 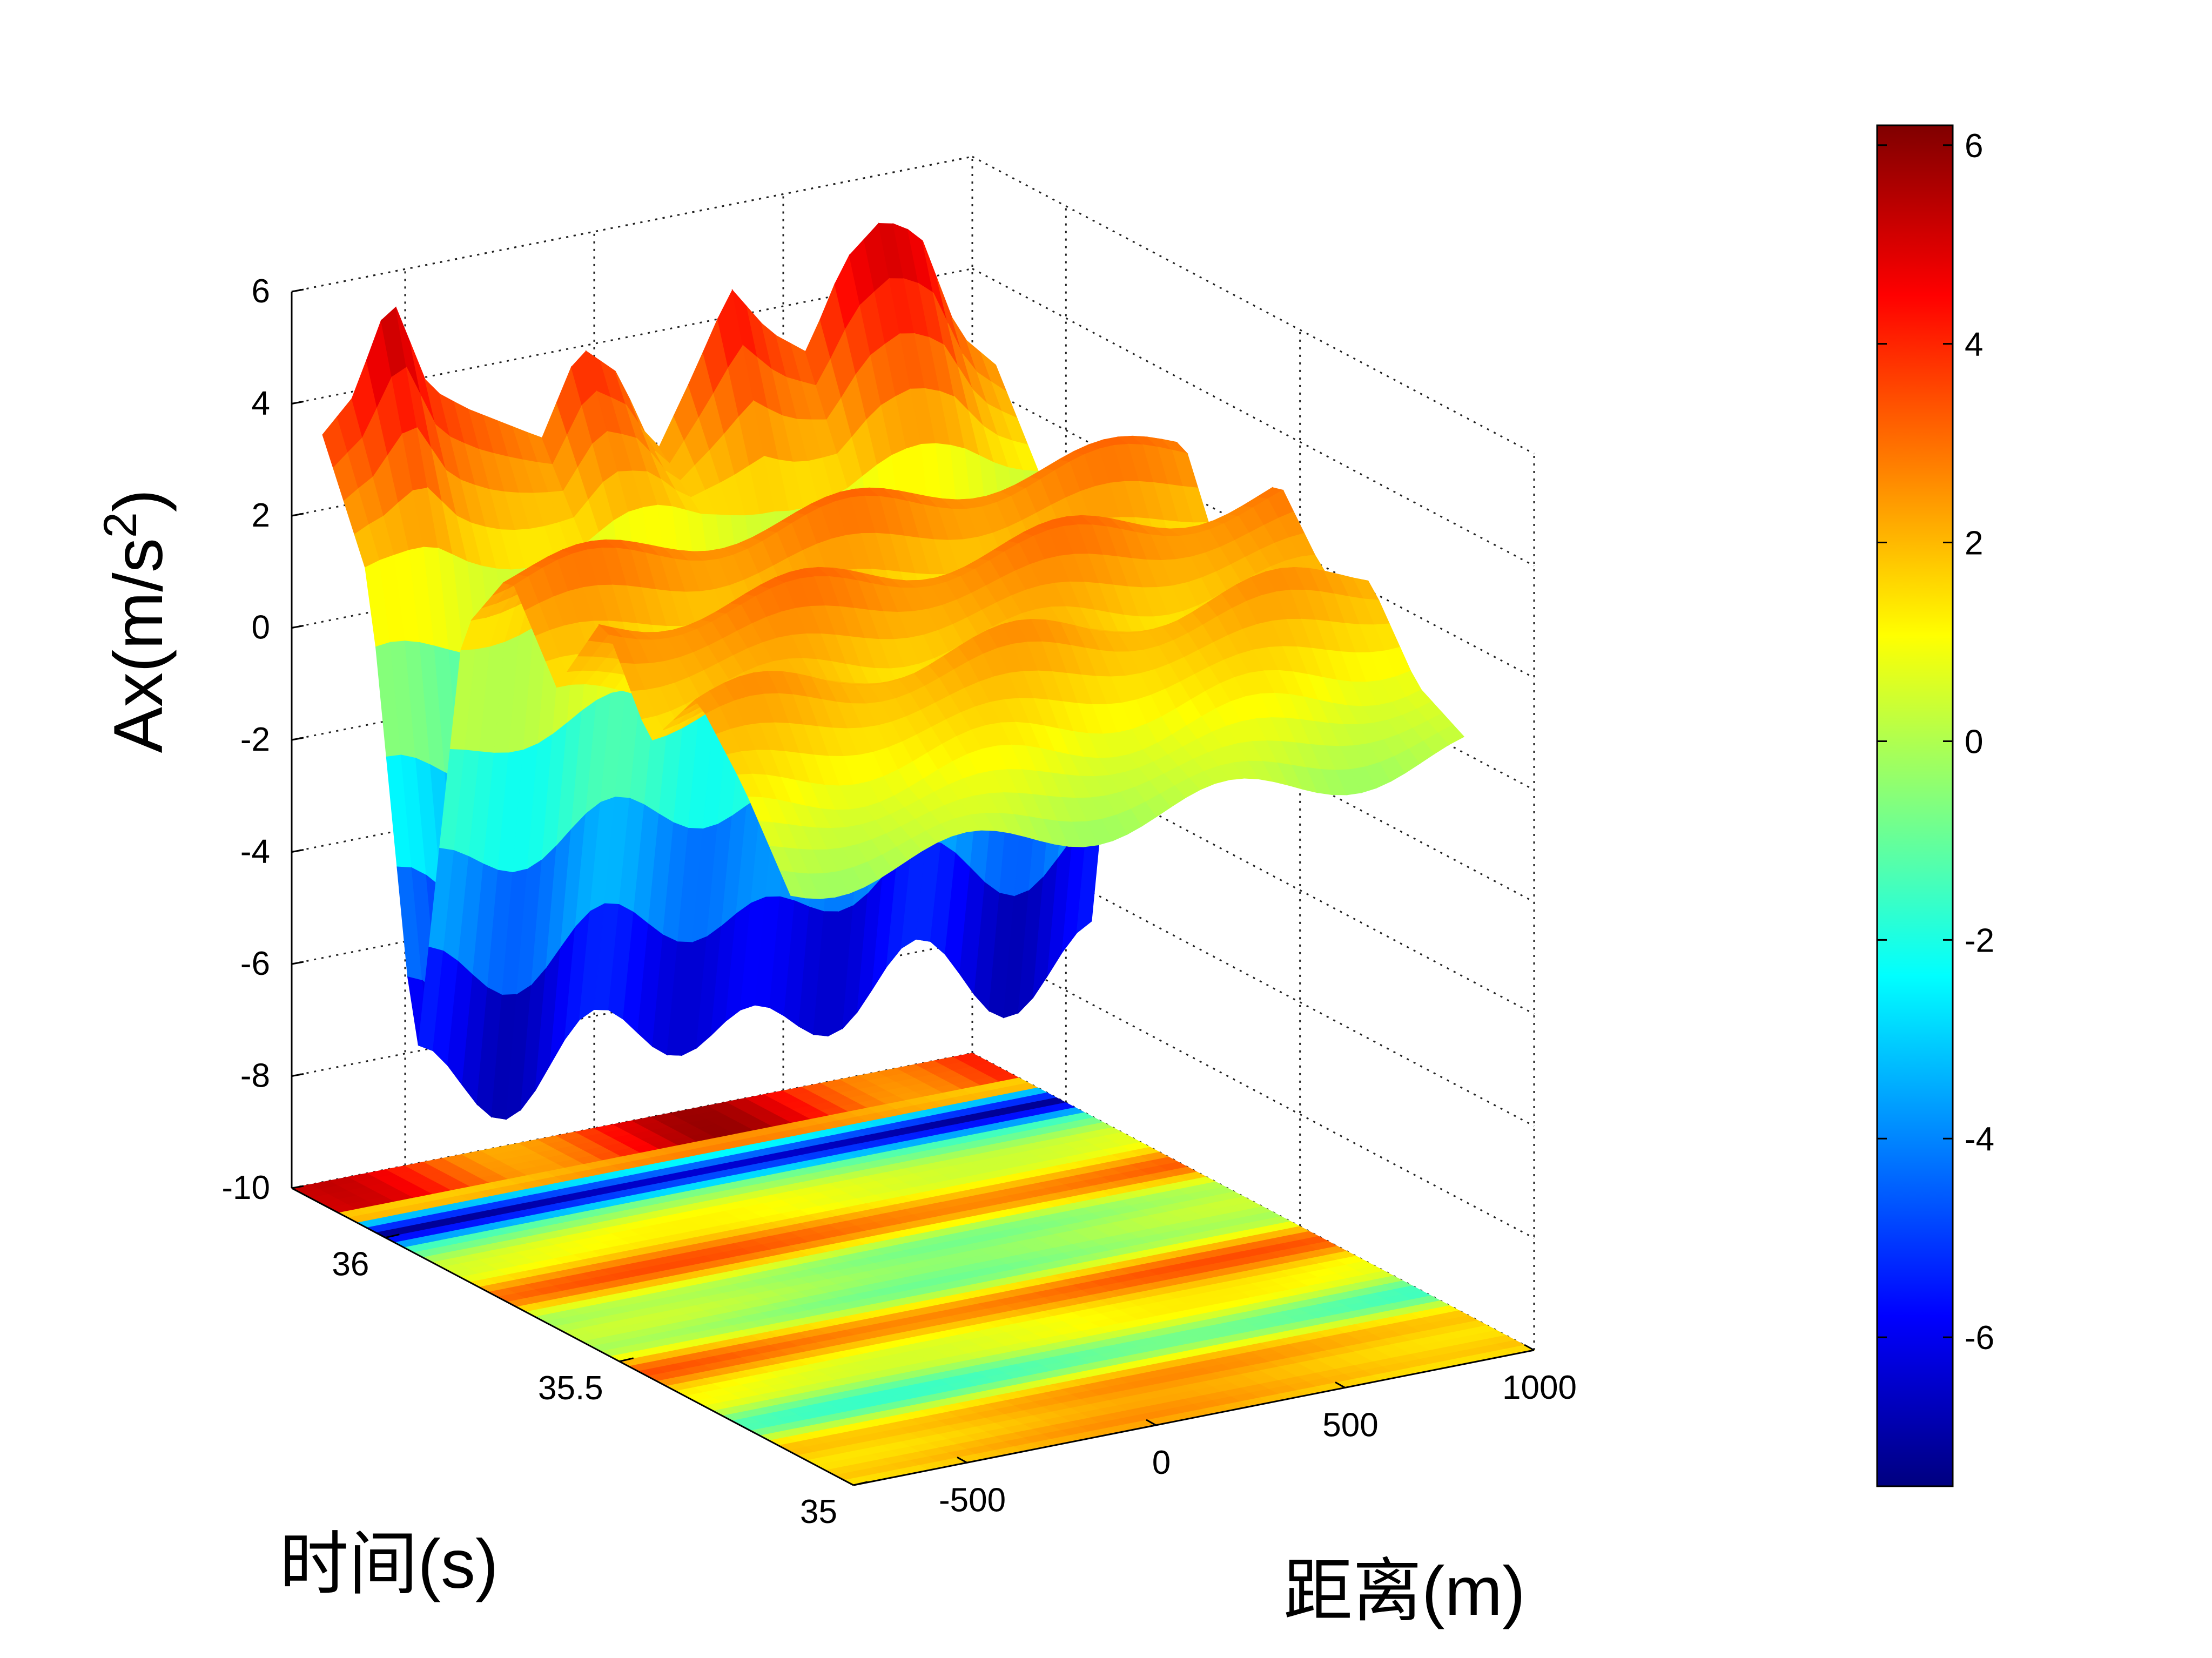 What do you see at coordinates (138, 645) in the screenshot?
I see `z-axis-label-prefix: Ax(m/s` at bounding box center [138, 645].